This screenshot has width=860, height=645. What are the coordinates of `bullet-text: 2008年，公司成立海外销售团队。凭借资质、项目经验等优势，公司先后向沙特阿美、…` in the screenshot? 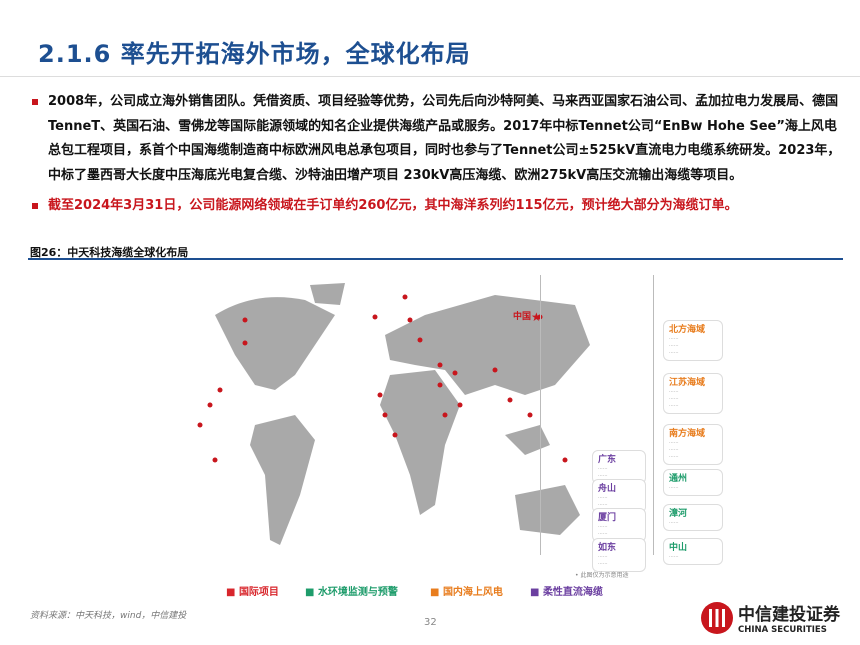 It's located at (444, 138).